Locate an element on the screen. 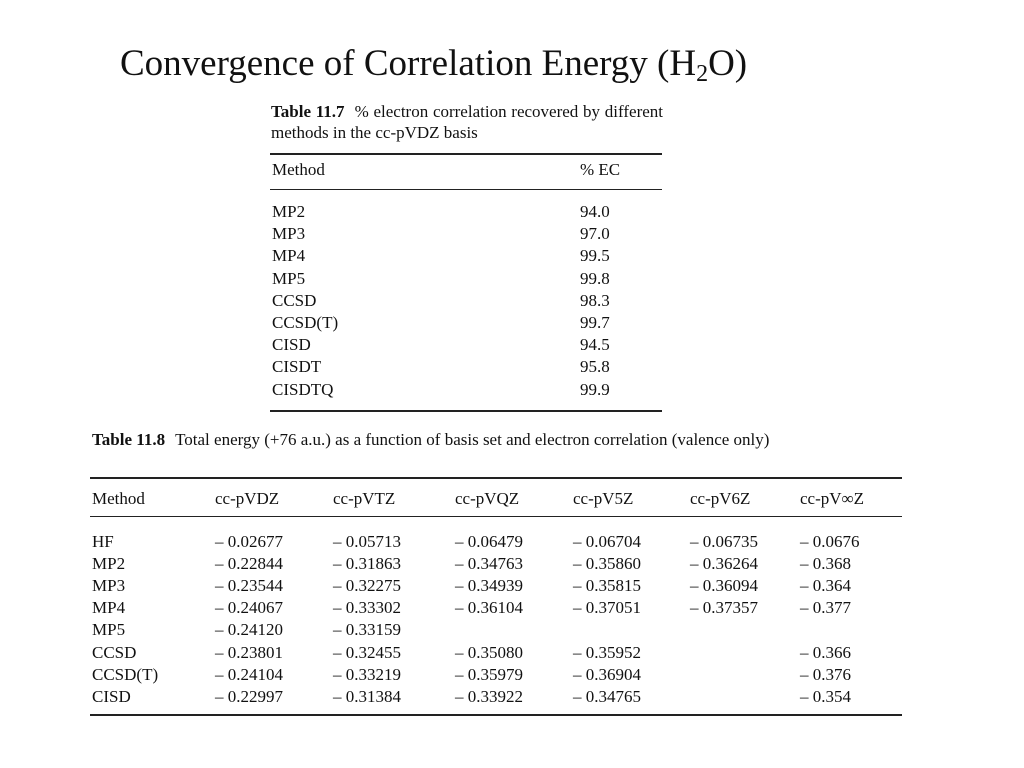 The height and width of the screenshot is (768, 1024). cell-value: – 0.06735 is located at coordinates (724, 541).